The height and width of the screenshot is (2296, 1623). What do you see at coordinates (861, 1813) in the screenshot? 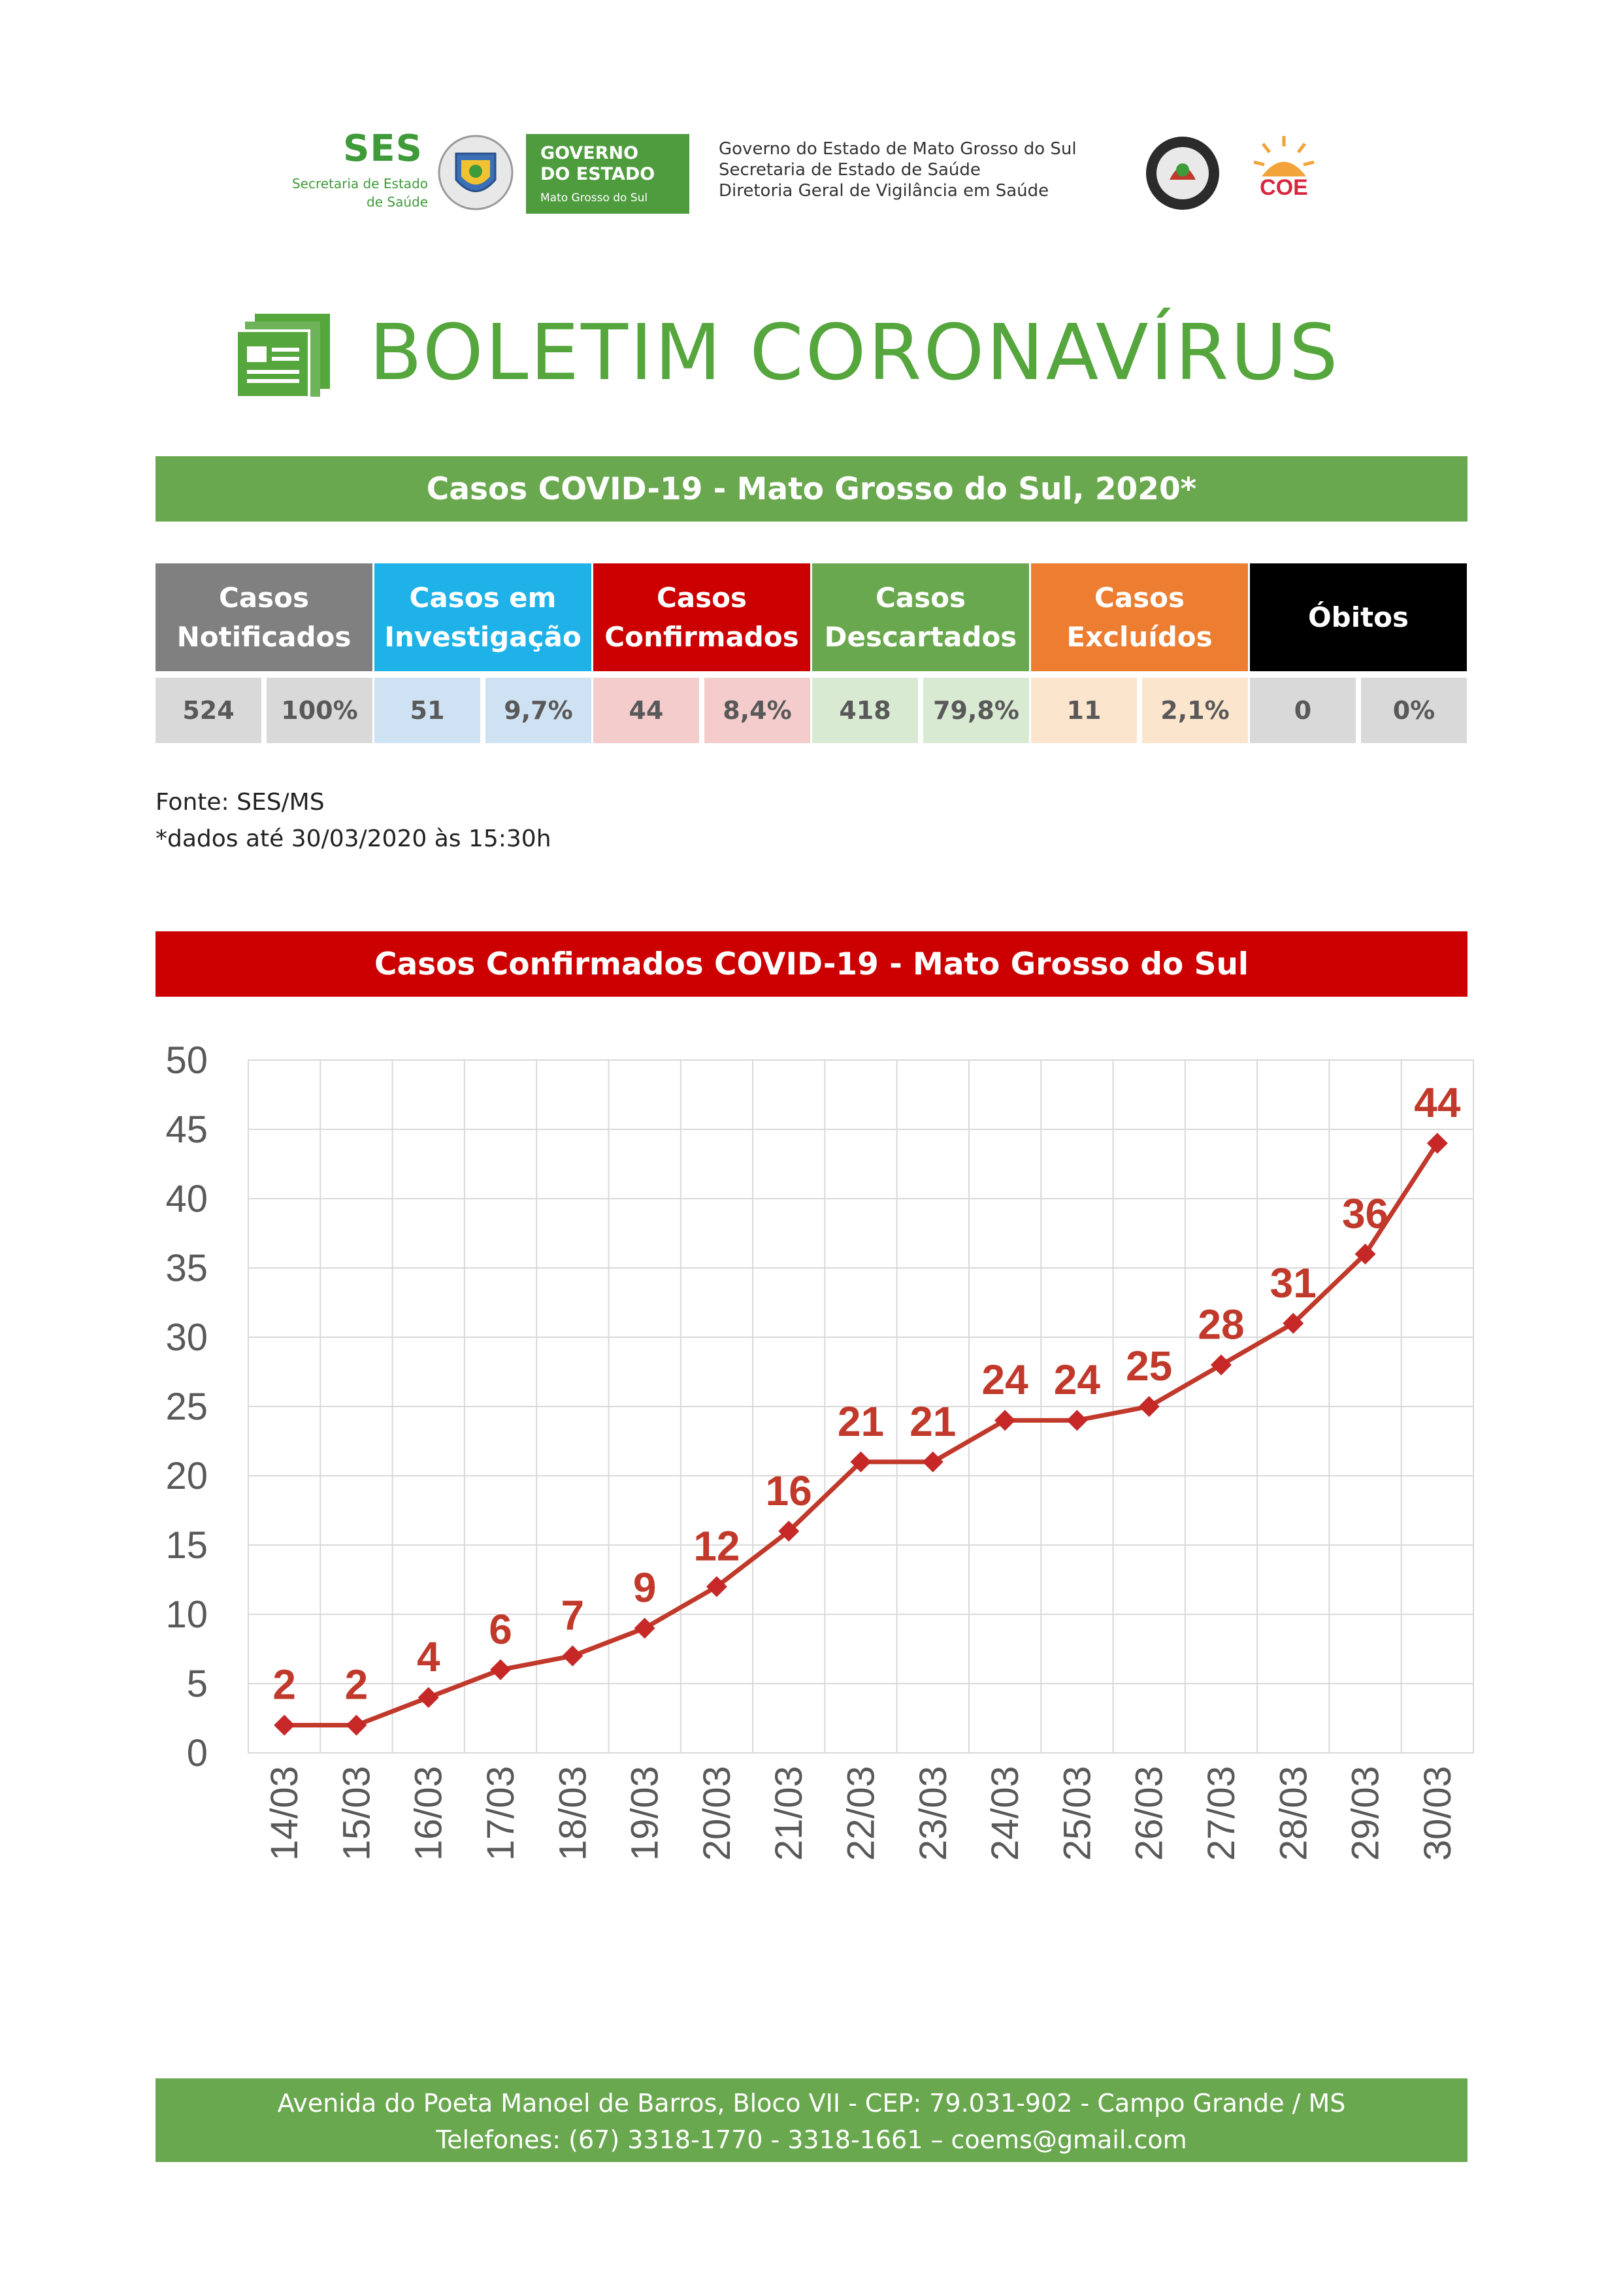
I see `x-tick-label: 22/03` at bounding box center [861, 1813].